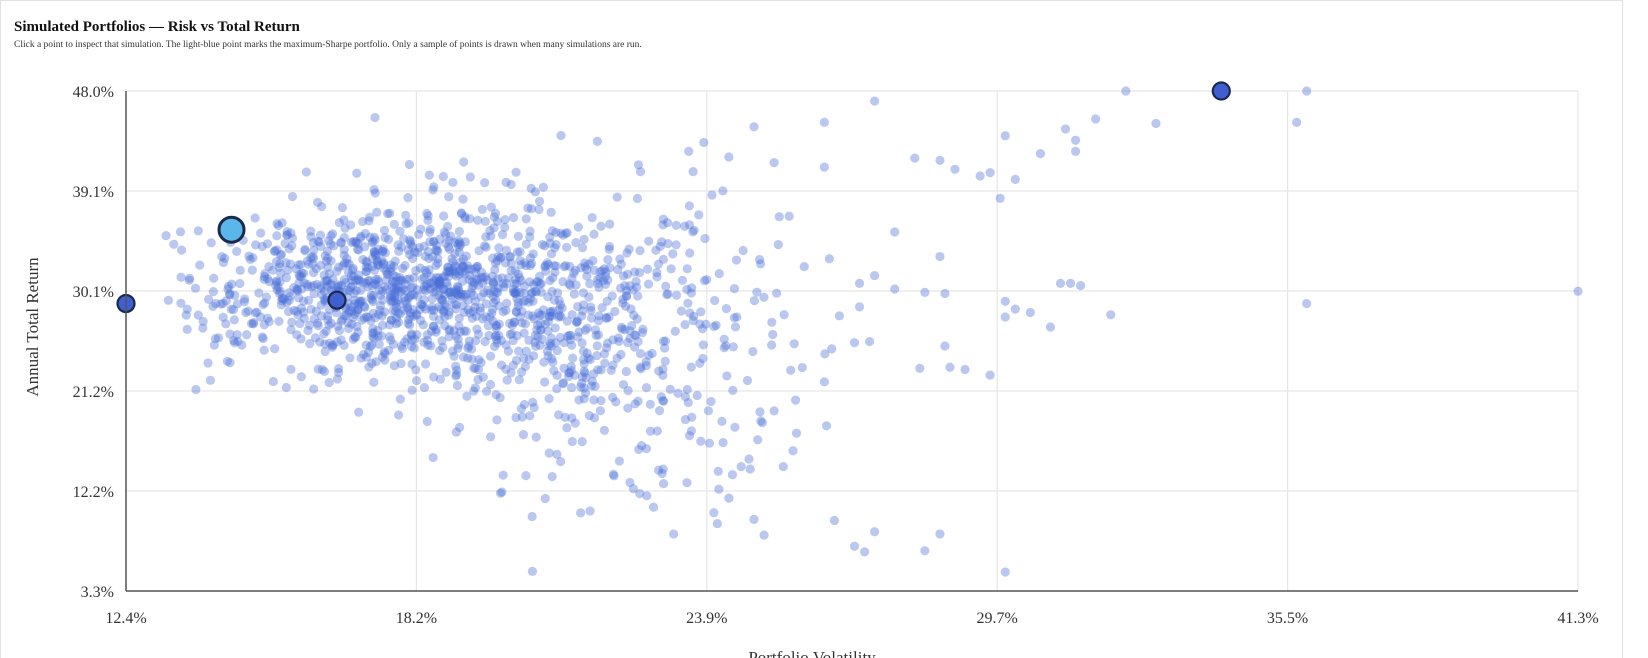 The width and height of the screenshot is (1648, 658). What do you see at coordinates (231, 229) in the screenshot?
I see `max-sharpe-point` at bounding box center [231, 229].